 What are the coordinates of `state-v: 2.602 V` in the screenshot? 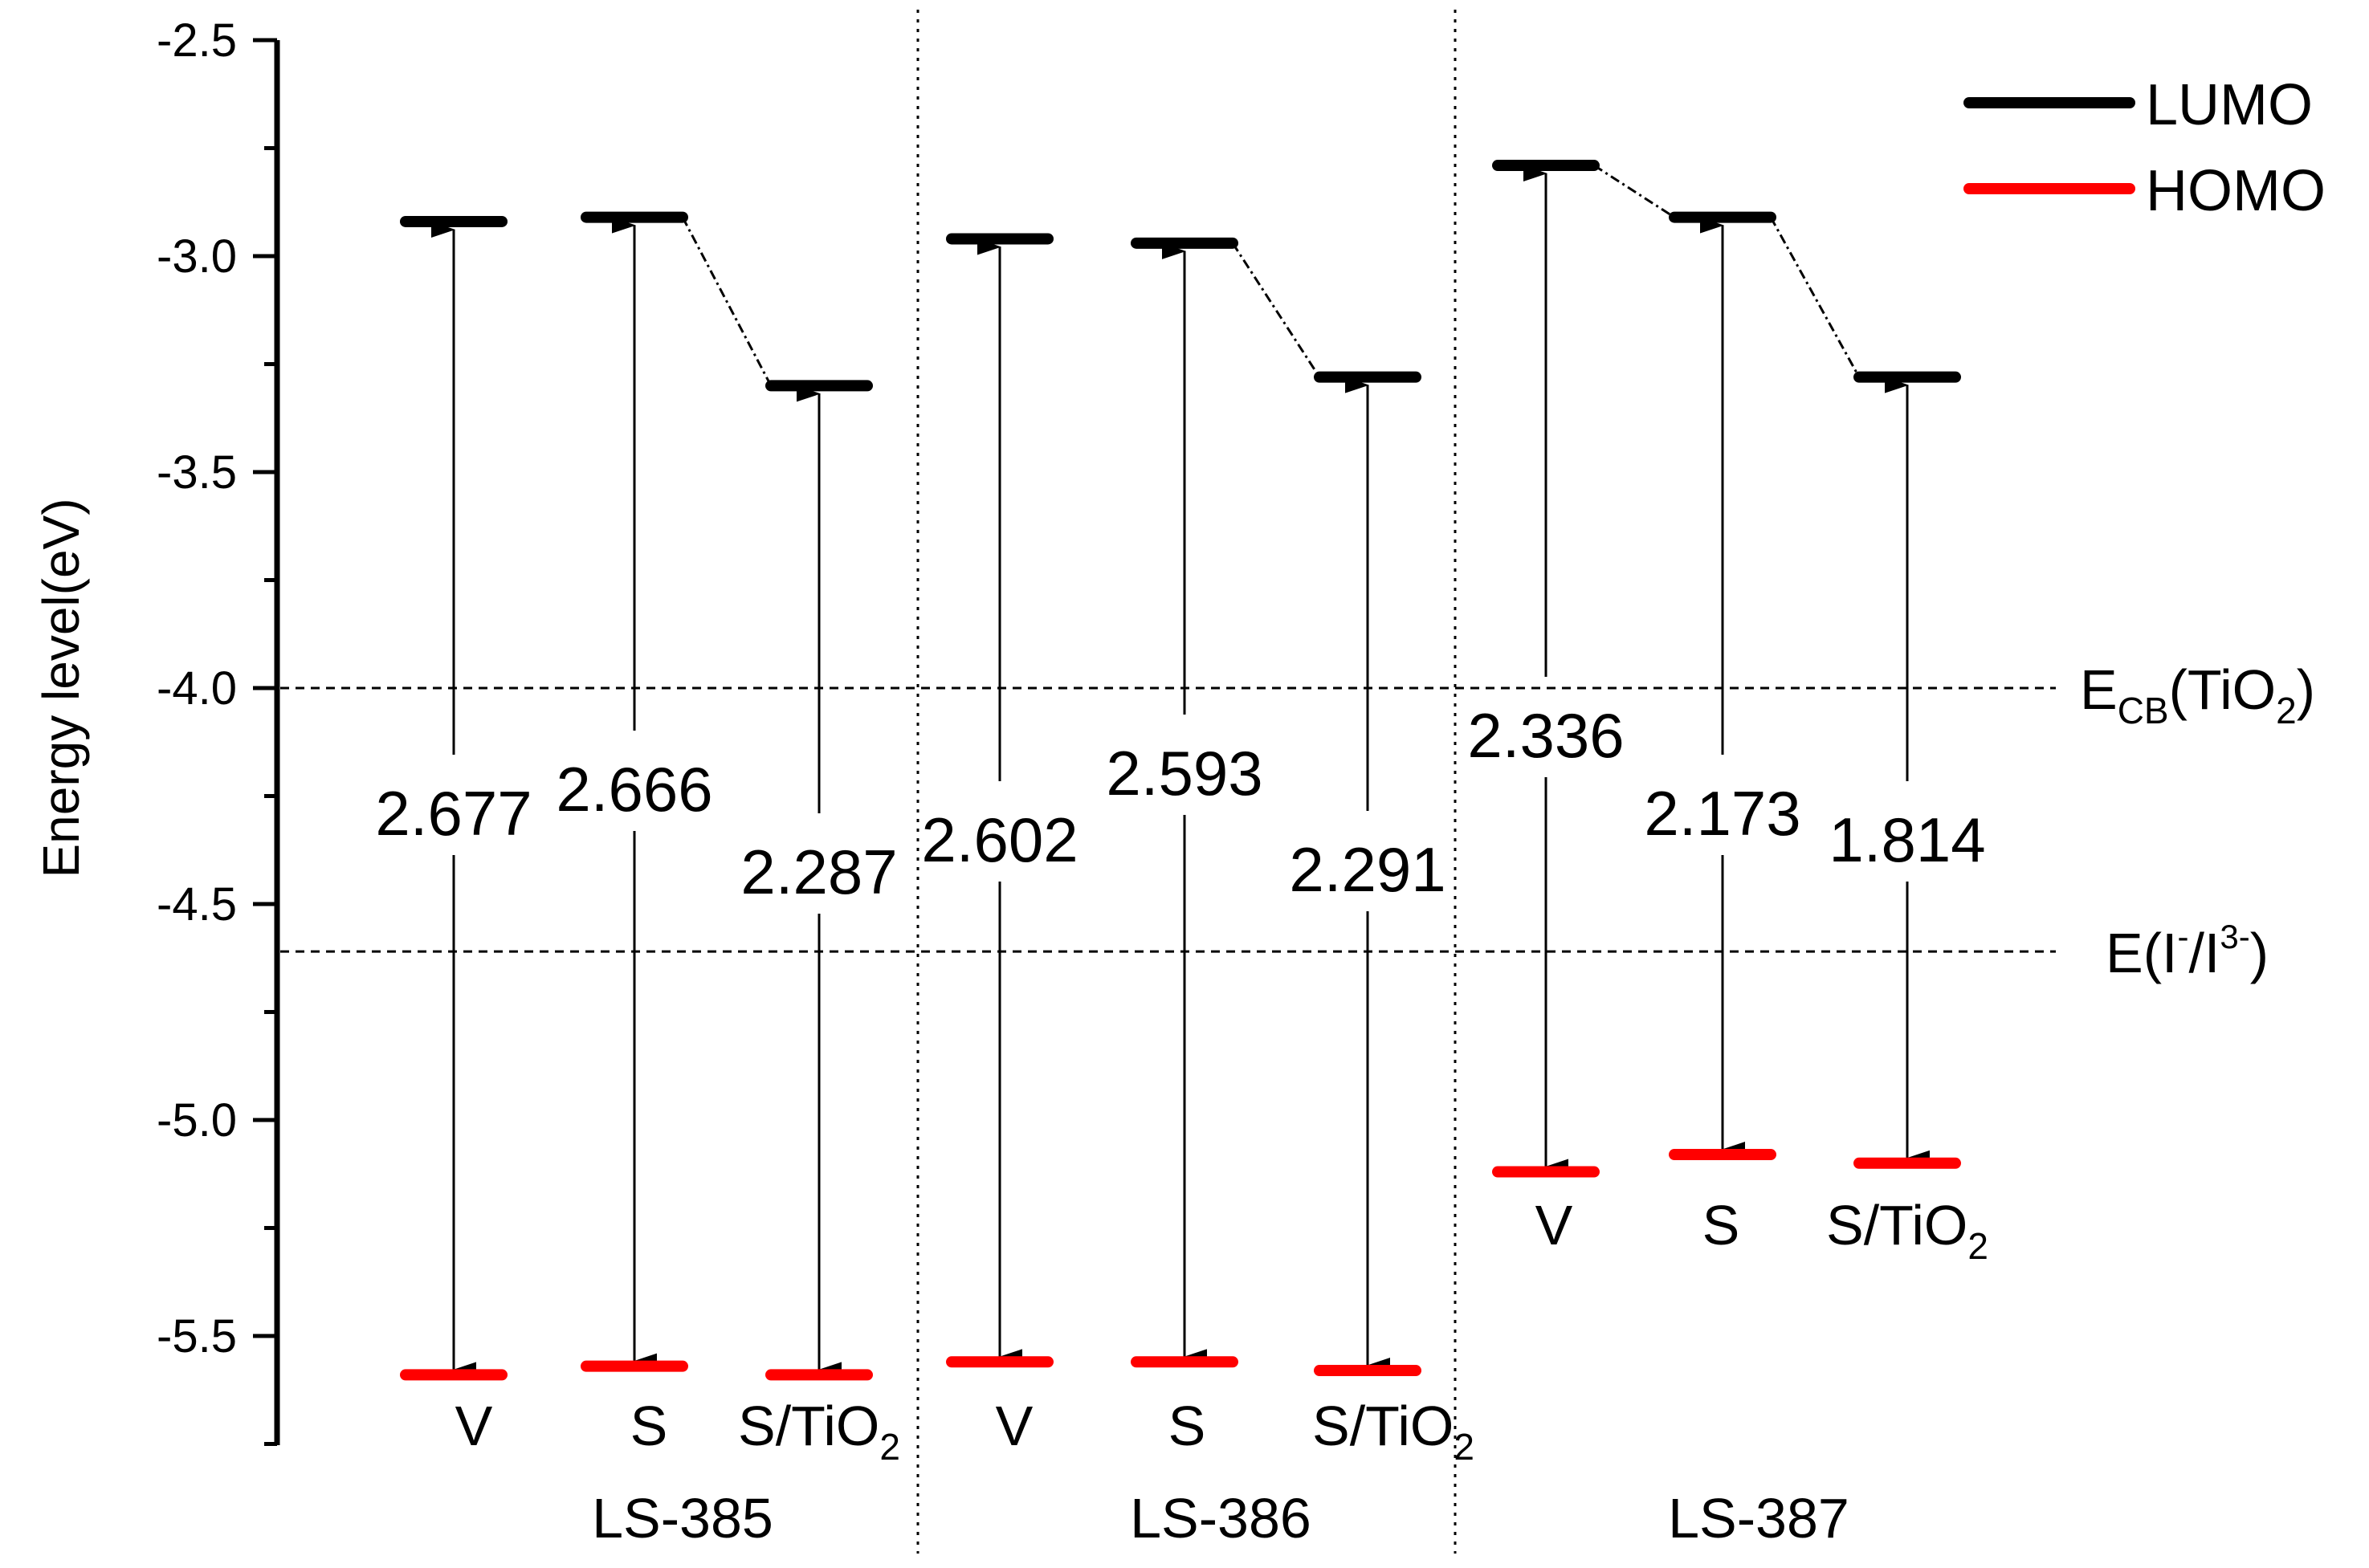 It's located at (999, 845).